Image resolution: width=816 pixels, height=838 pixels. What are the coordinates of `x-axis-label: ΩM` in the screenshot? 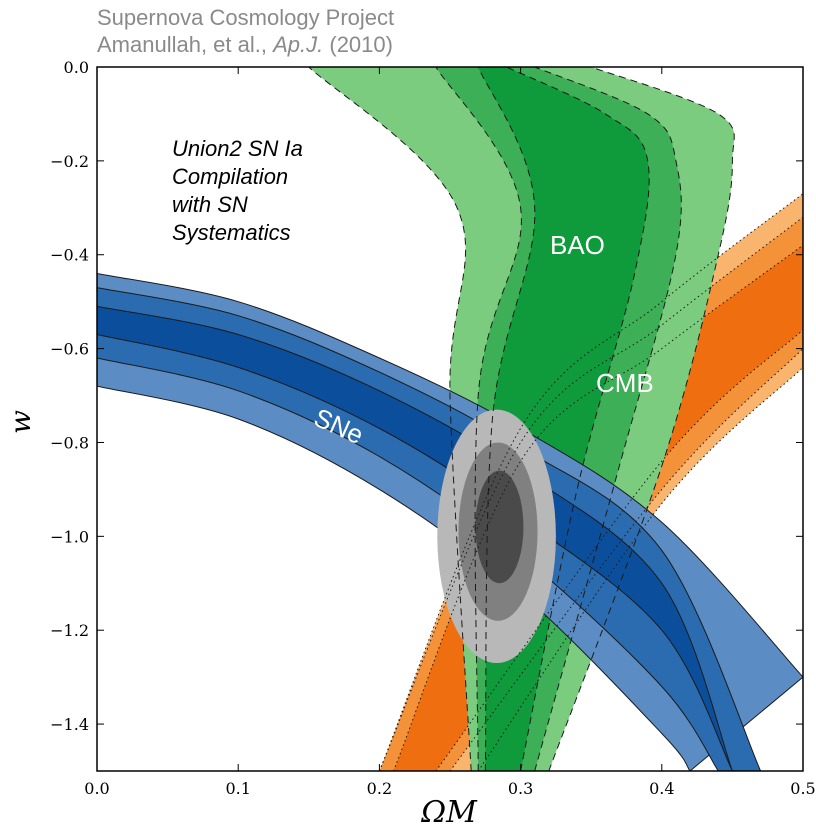 It's located at (449, 812).